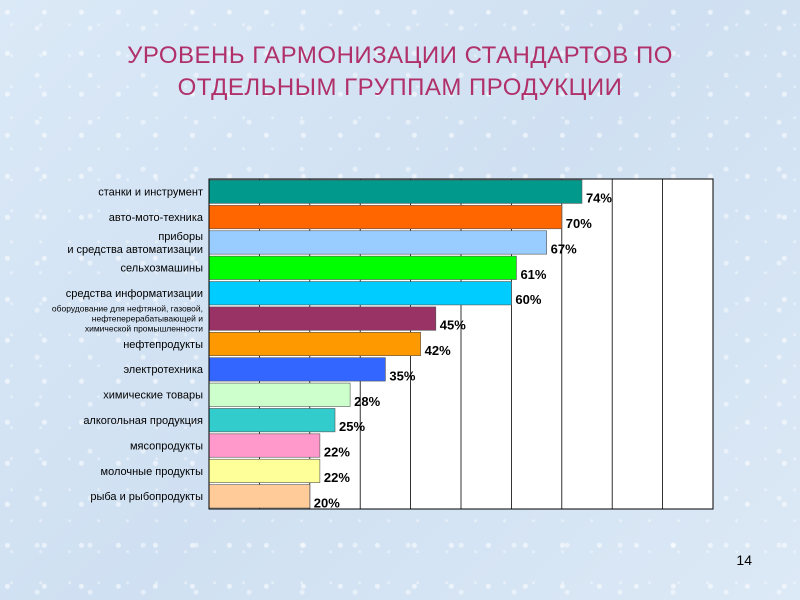 This screenshot has height=600, width=800. I want to click on category-label: алкогольная продукция, so click(143, 421).